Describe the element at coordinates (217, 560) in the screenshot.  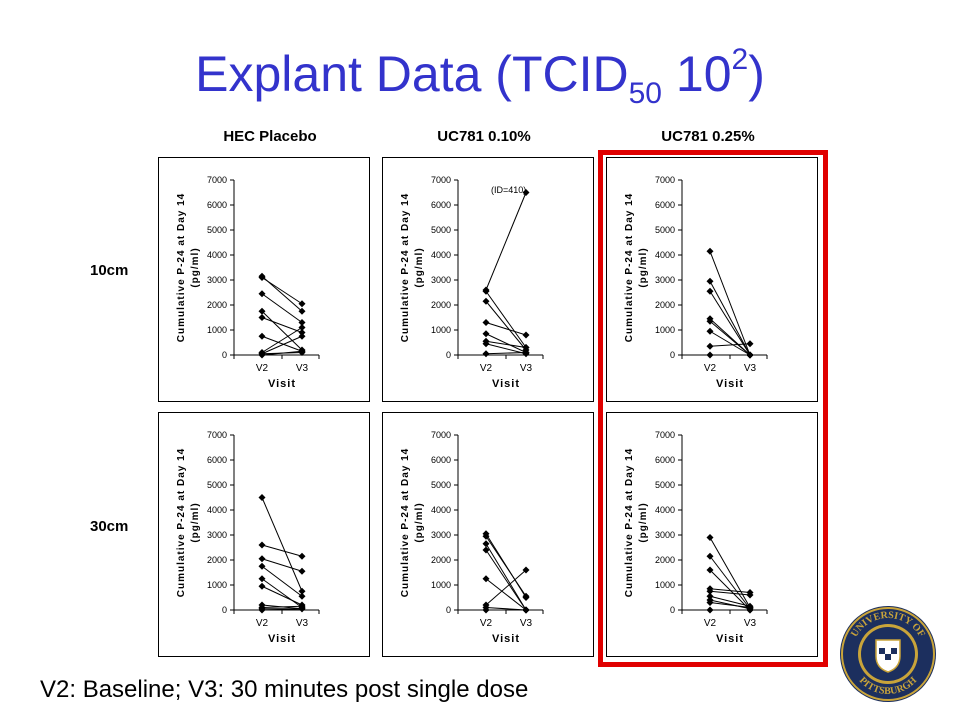
I see `y-tick-label: 2000` at that location.